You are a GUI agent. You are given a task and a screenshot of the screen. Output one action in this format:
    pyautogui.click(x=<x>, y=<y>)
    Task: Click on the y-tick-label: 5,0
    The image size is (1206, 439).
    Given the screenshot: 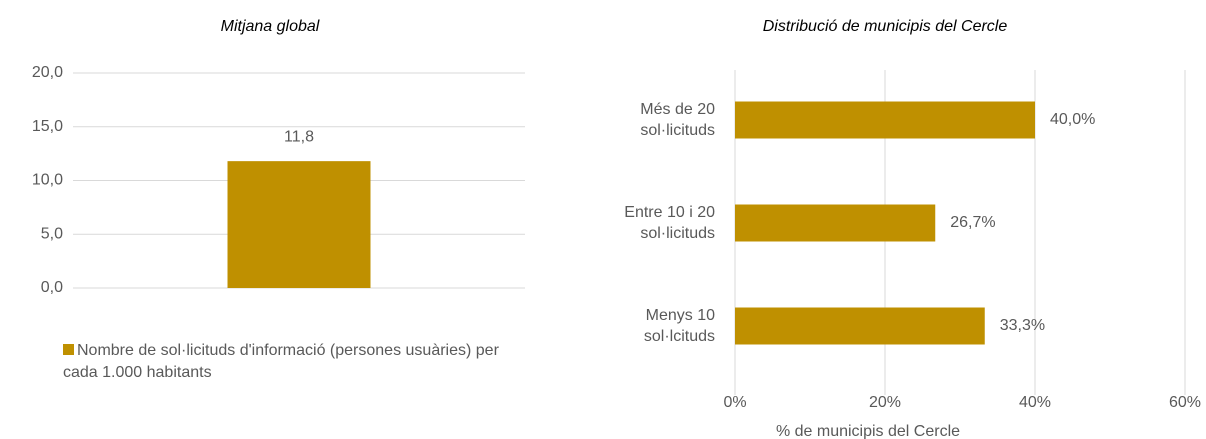 What is the action you would take?
    pyautogui.click(x=52, y=233)
    